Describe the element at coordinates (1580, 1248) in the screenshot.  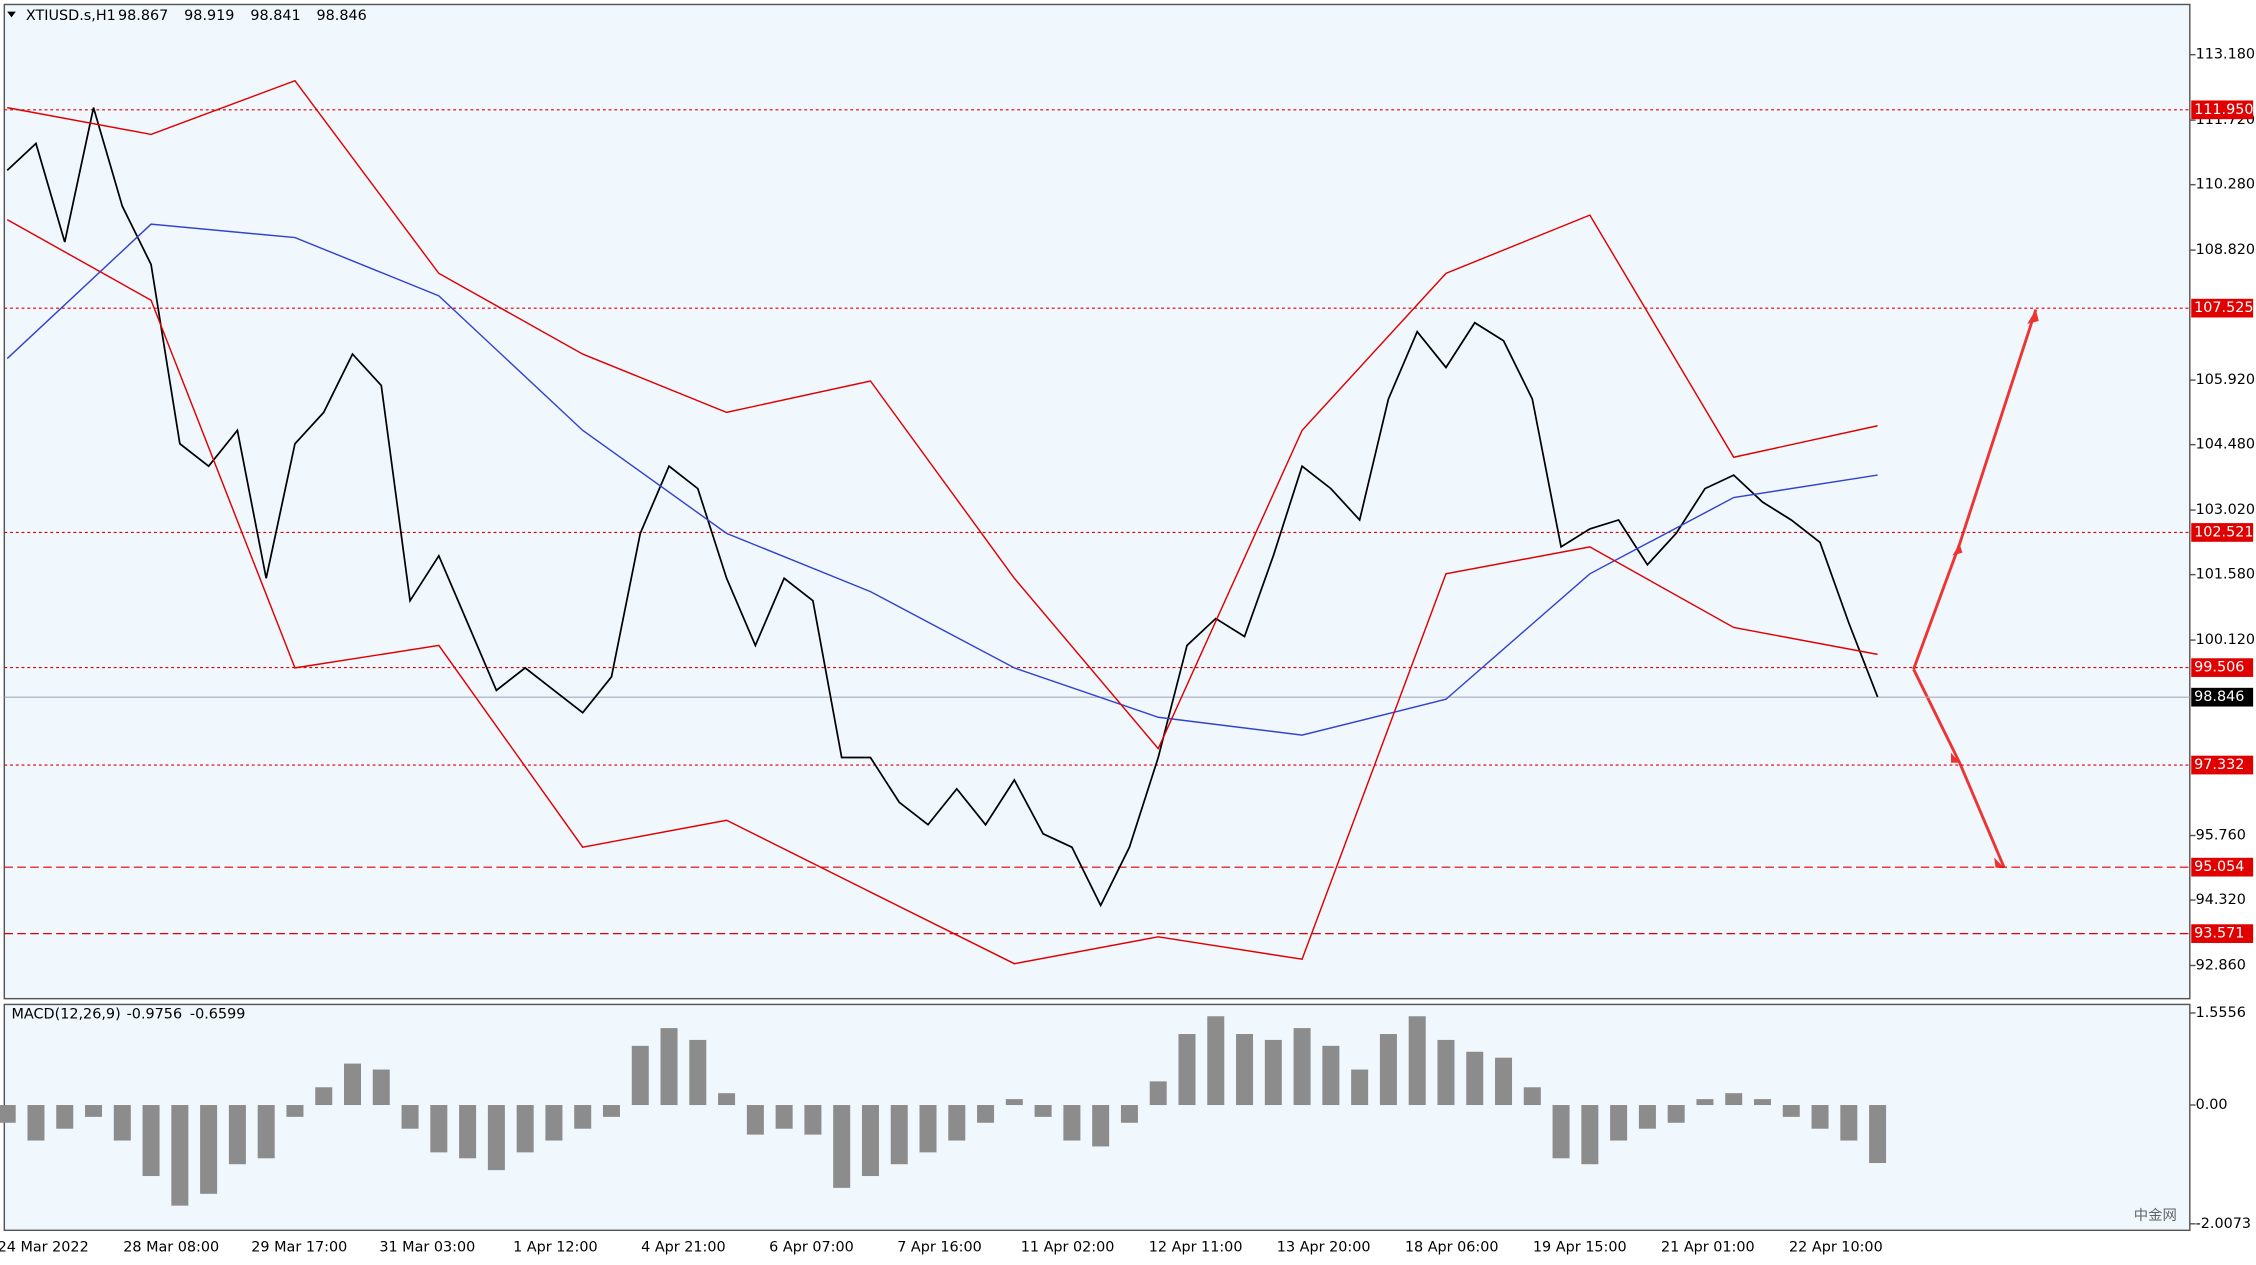
I see `x-tick-label: 19 Apr 15:00` at that location.